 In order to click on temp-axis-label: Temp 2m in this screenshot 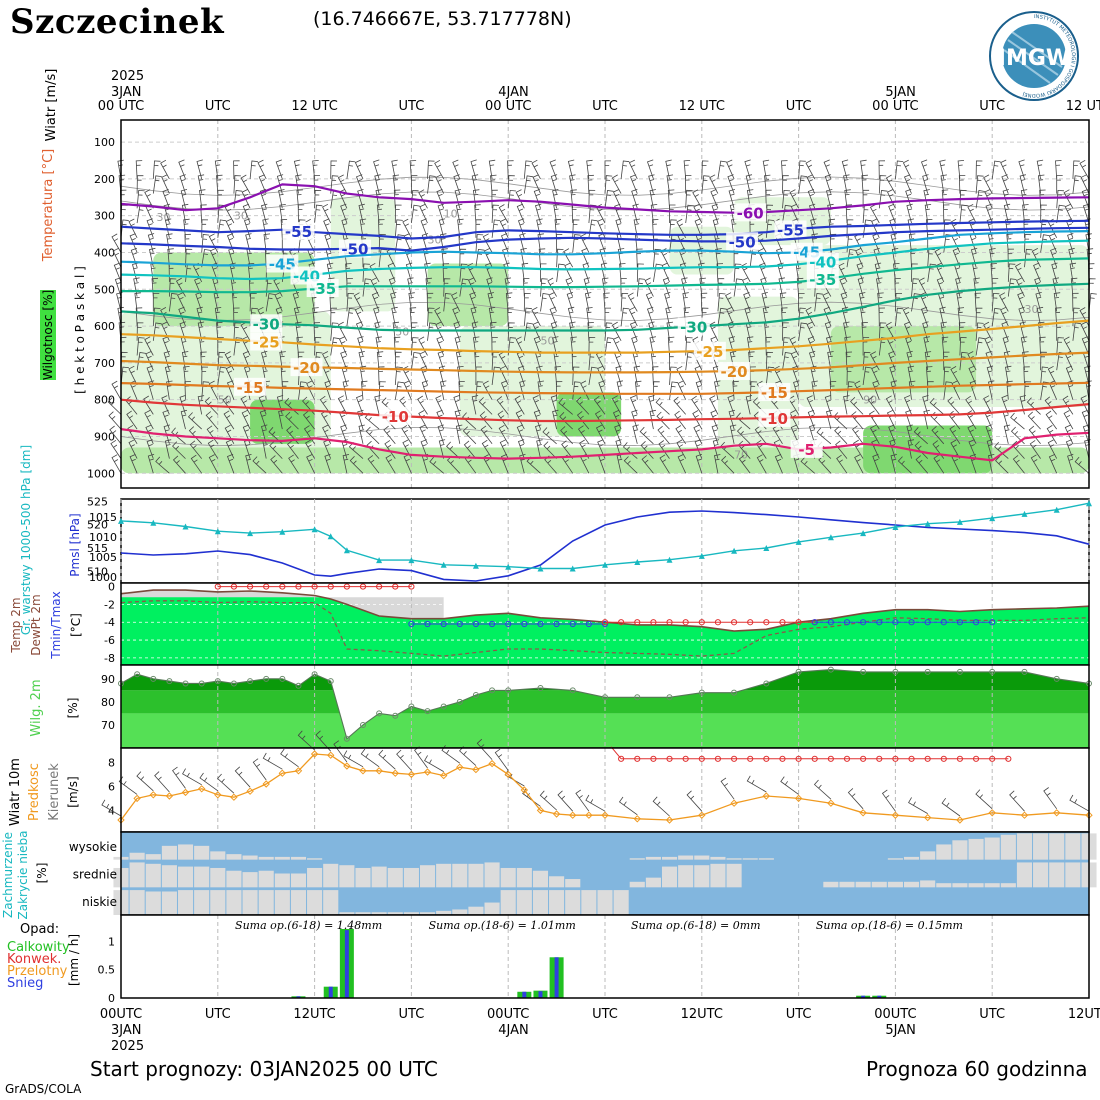, I will do `click(16, 625)`.